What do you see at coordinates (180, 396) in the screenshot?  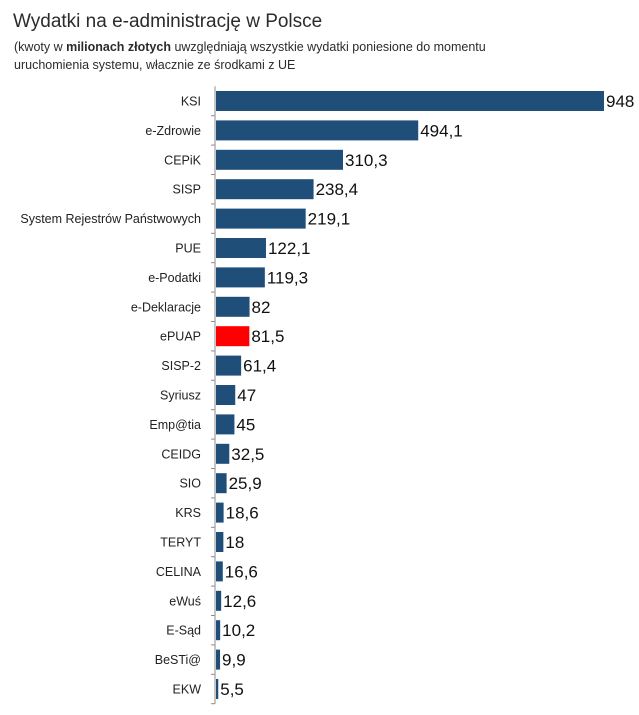 I see `category-label-syriusz: Syriusz` at bounding box center [180, 396].